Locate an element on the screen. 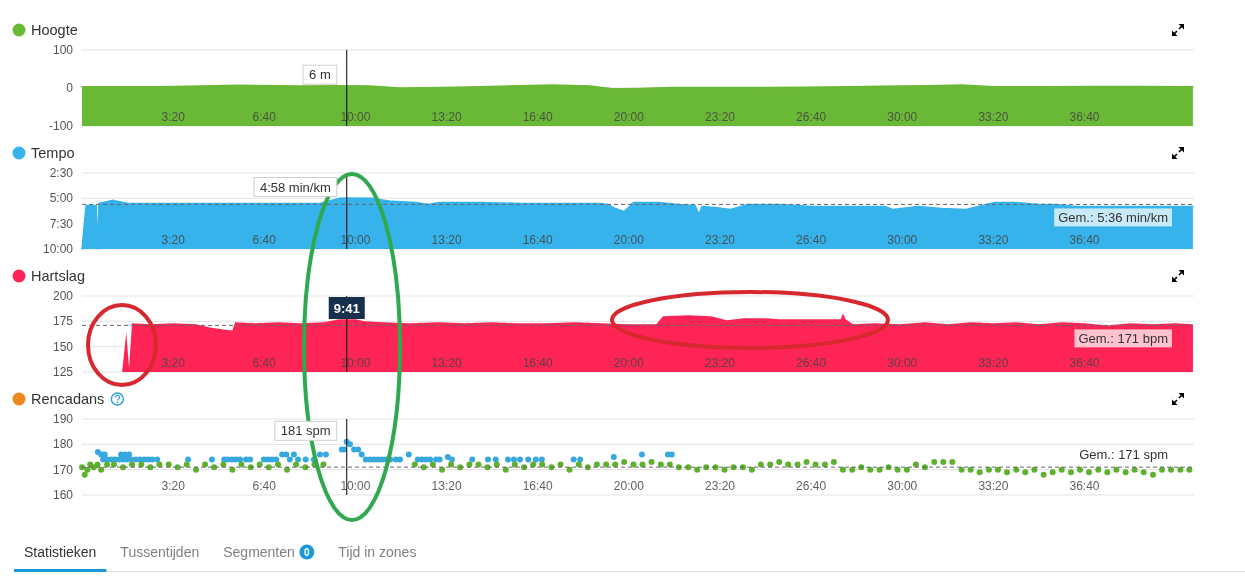 The image size is (1245, 582). y-tick-label: 5:00 is located at coordinates (61, 198).